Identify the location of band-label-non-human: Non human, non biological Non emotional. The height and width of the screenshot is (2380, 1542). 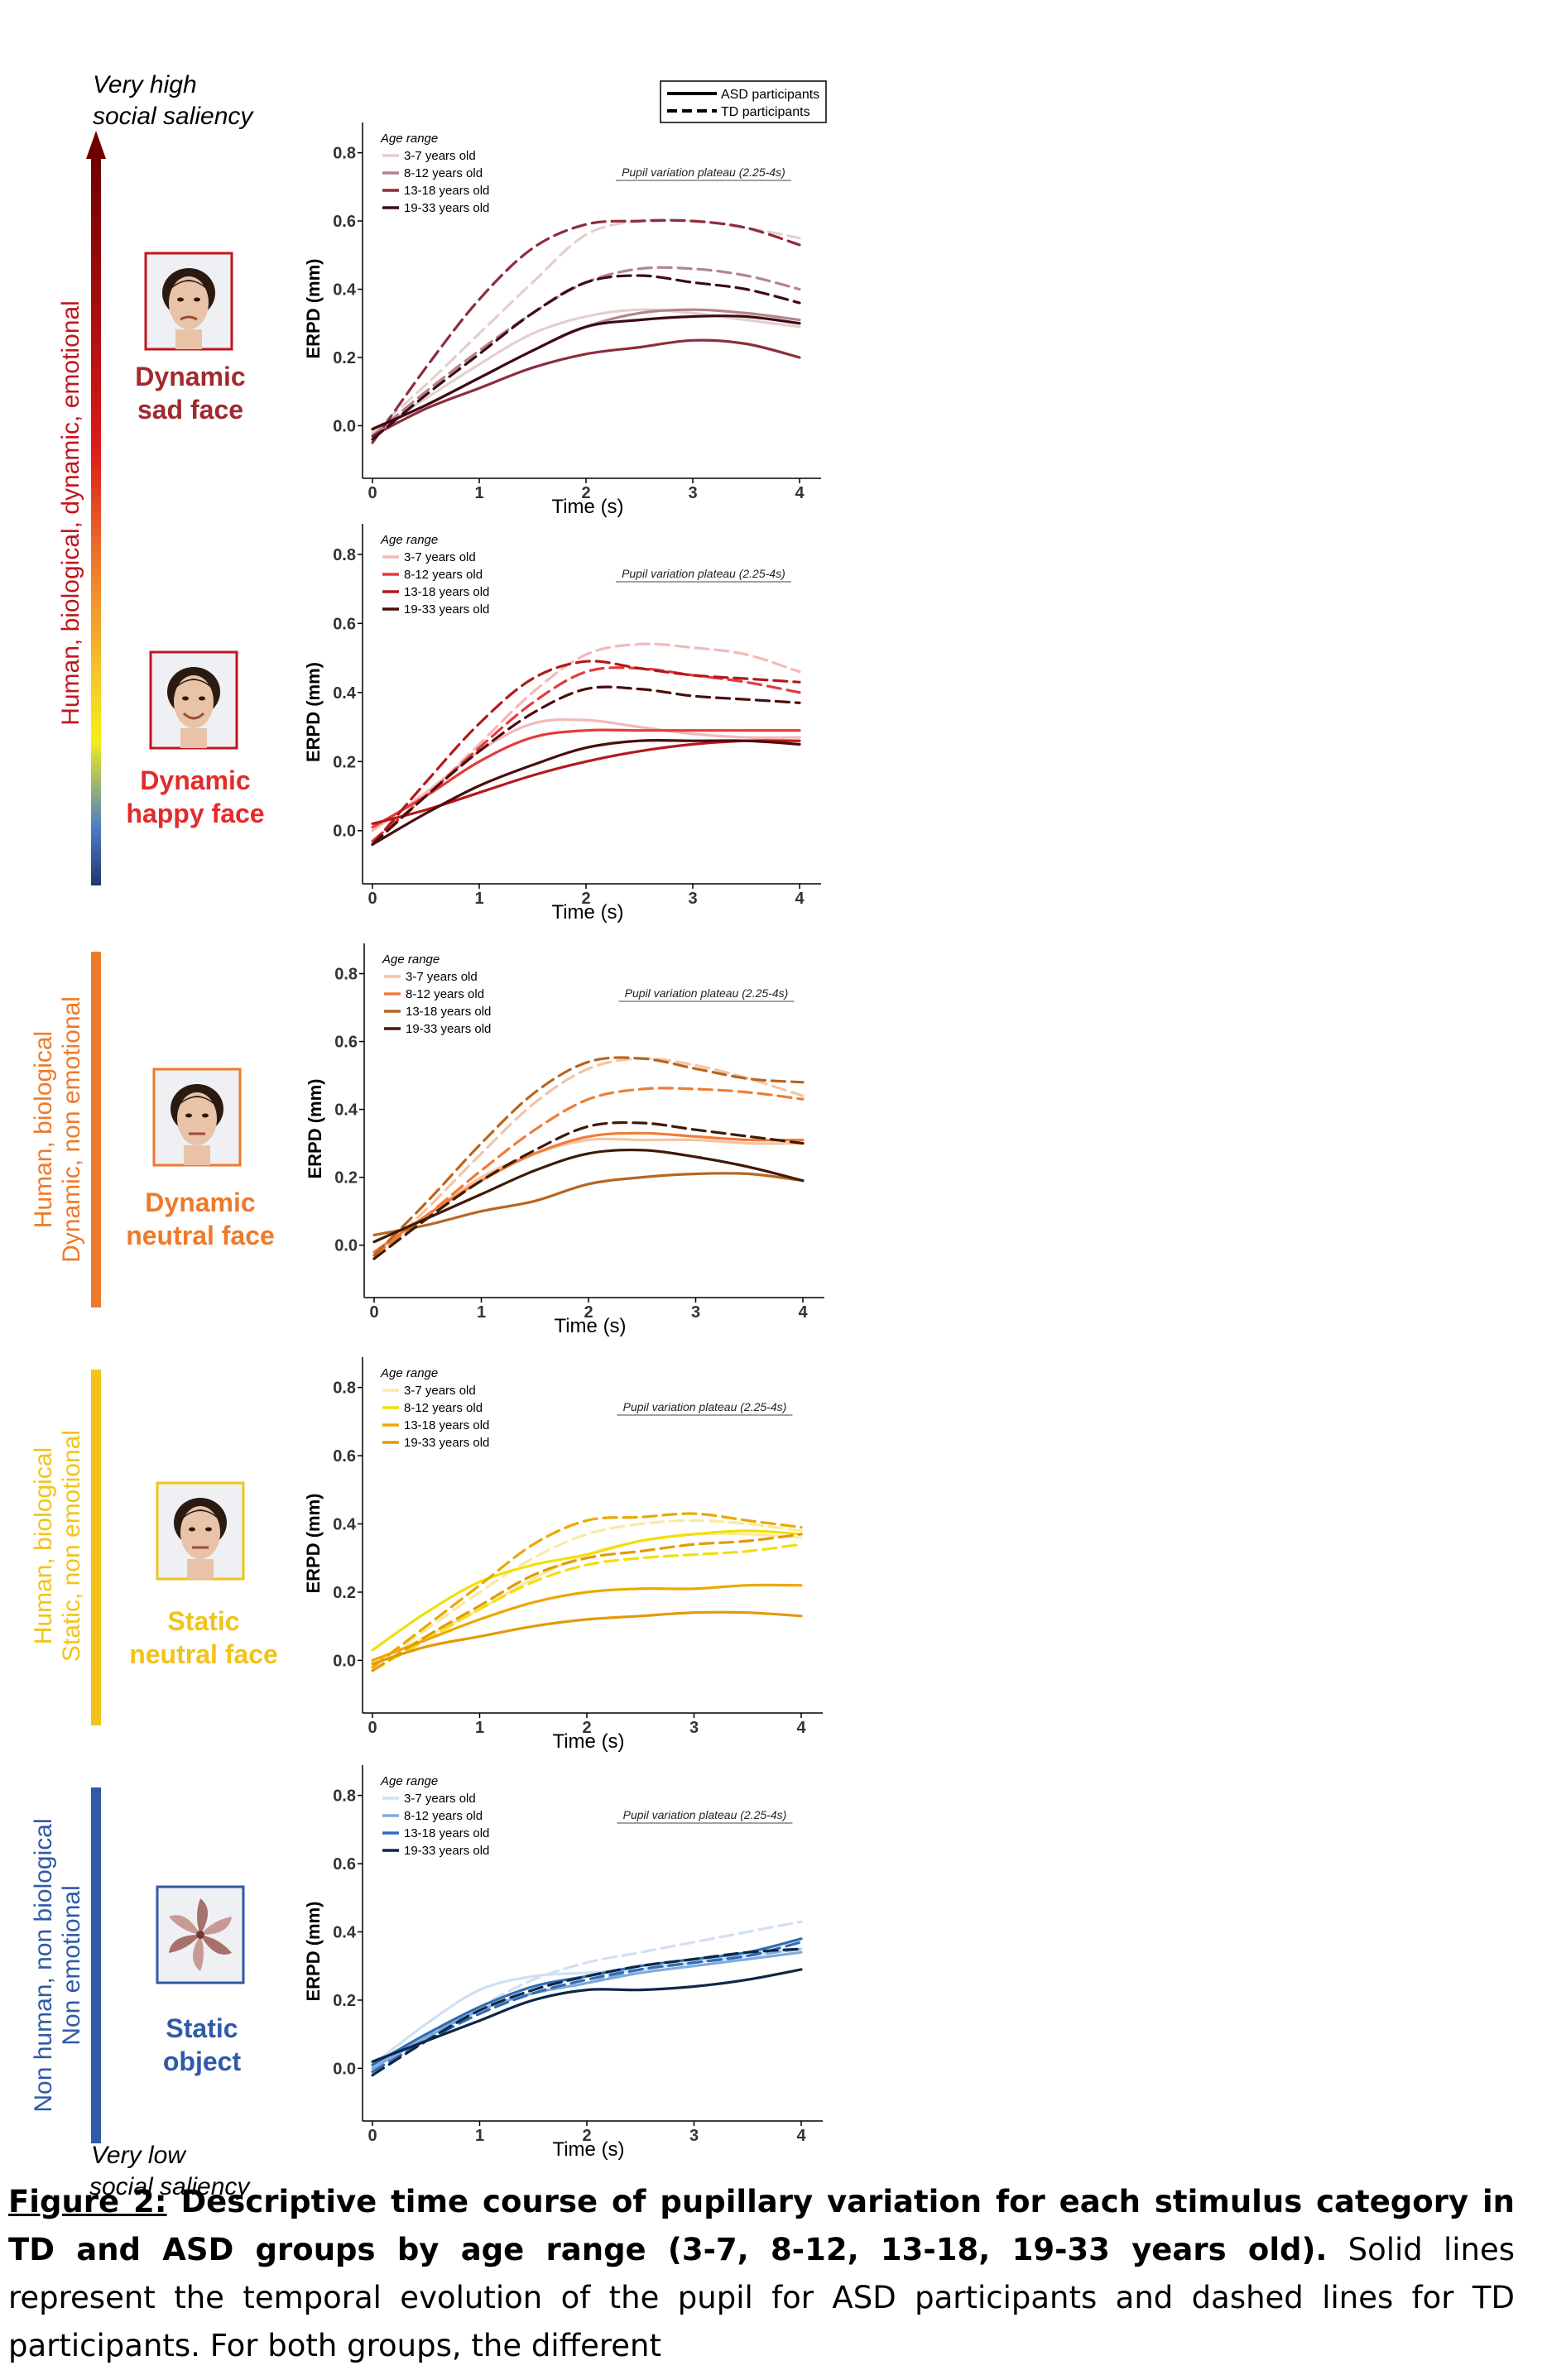
(57, 1965).